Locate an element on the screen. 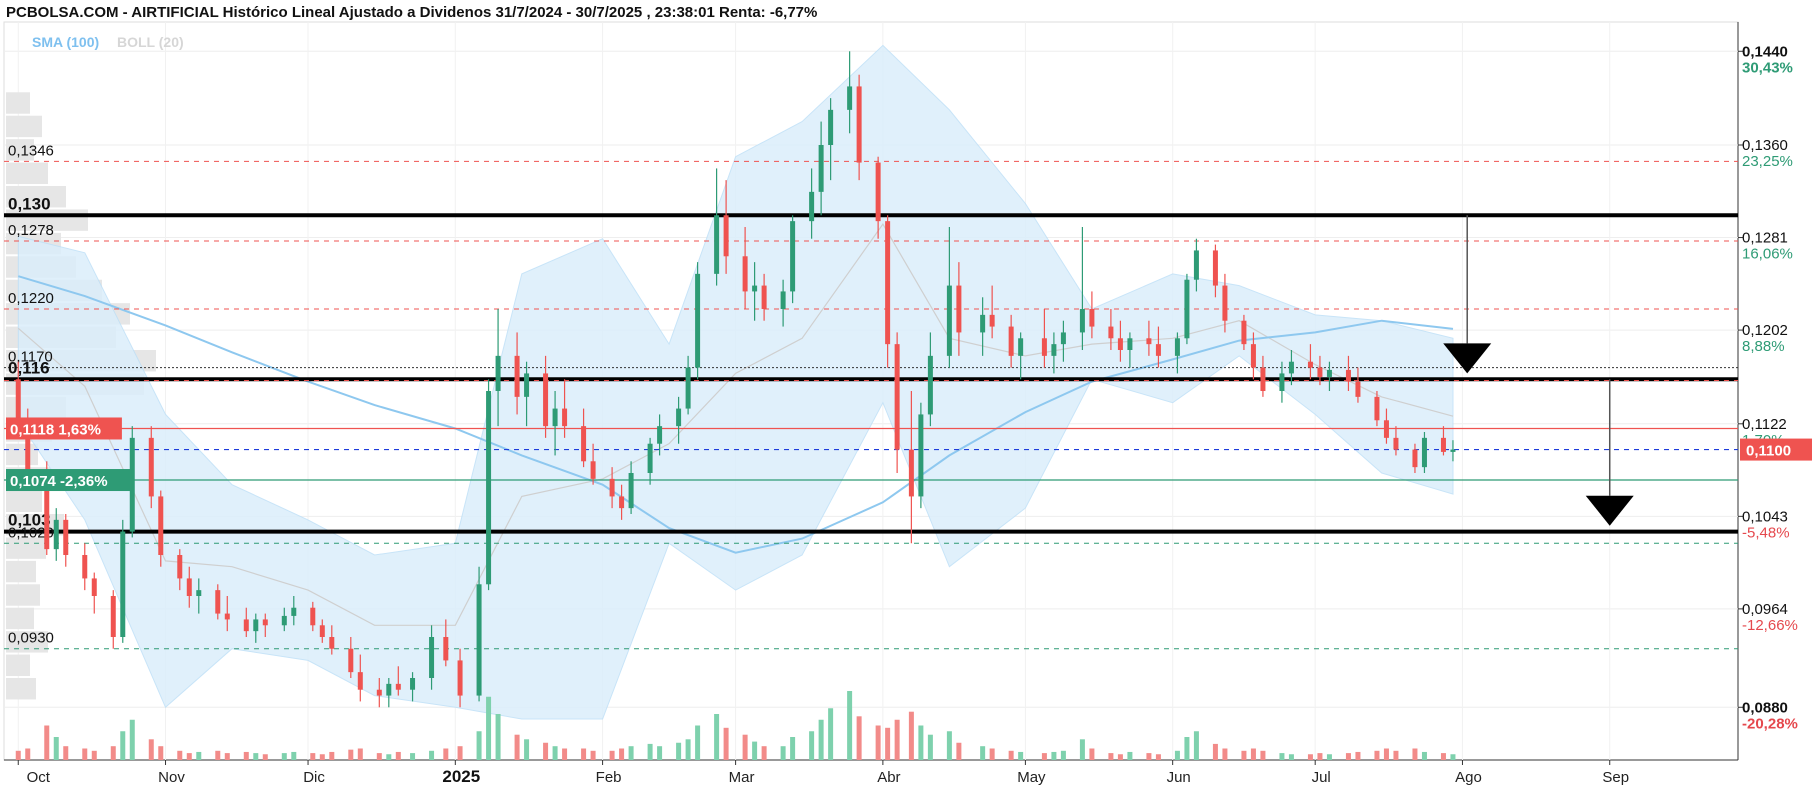 Image resolution: width=1818 pixels, height=793 pixels. x-tick-label: Mar is located at coordinates (742, 777).